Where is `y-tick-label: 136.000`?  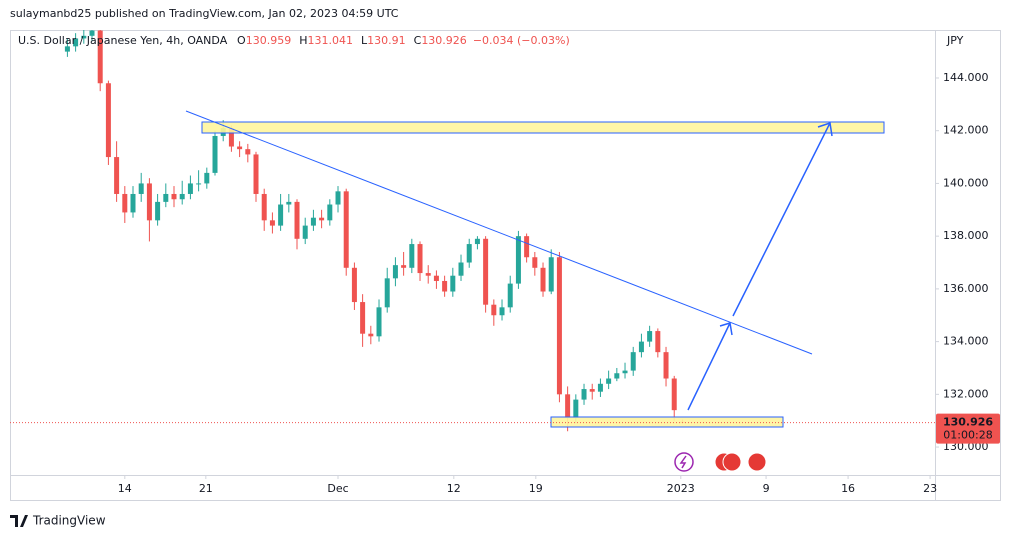
y-tick-label: 136.000 is located at coordinates (966, 288).